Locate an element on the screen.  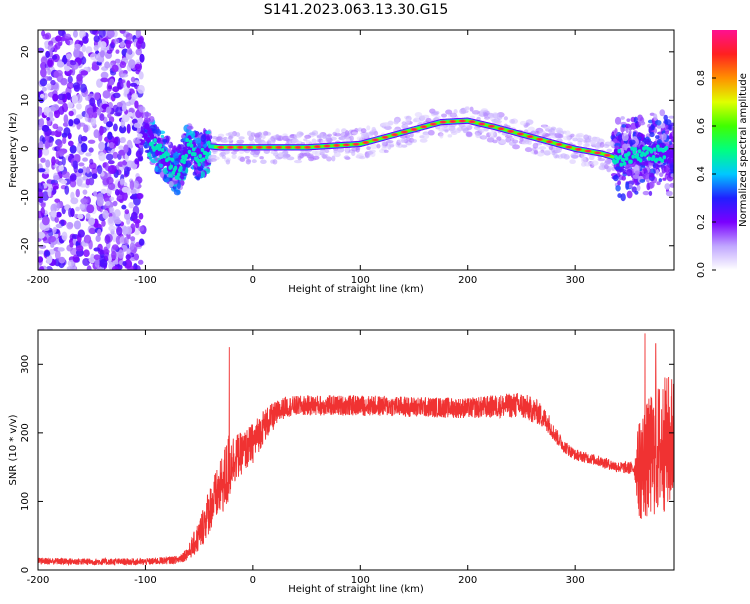
x-tick-label: 200 is located at coordinates (467, 280).